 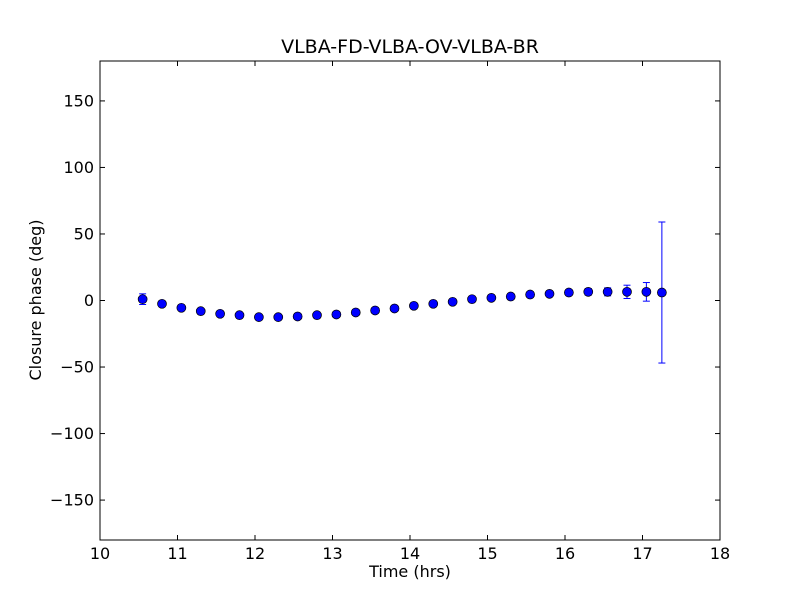 What do you see at coordinates (720, 553) in the screenshot?
I see `x-tick-label: 18` at bounding box center [720, 553].